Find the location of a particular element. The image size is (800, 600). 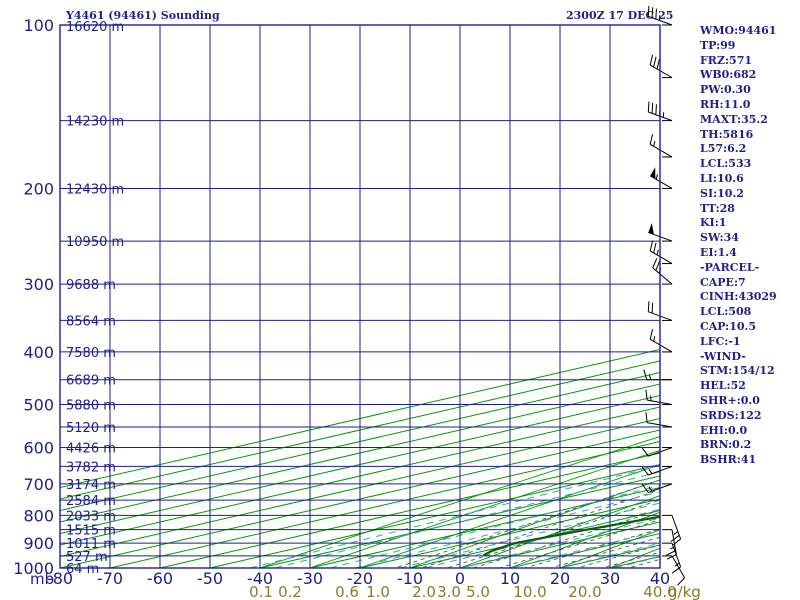

index-item: WMO:94461 is located at coordinates (738, 30).